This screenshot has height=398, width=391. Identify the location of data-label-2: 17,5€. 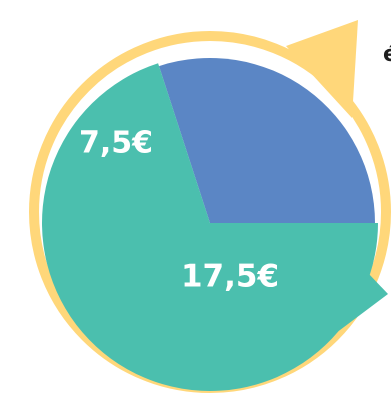
(230, 277).